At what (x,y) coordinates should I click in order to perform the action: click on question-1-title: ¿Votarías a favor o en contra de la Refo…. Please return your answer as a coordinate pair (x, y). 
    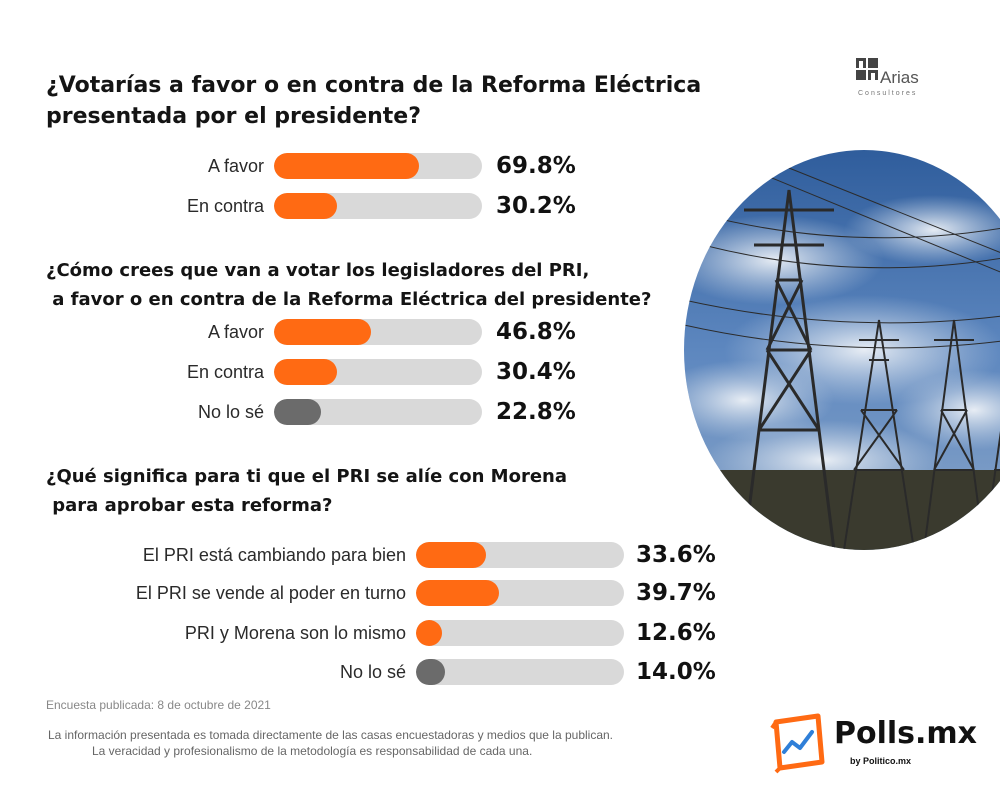
    Looking at the image, I should click on (396, 101).